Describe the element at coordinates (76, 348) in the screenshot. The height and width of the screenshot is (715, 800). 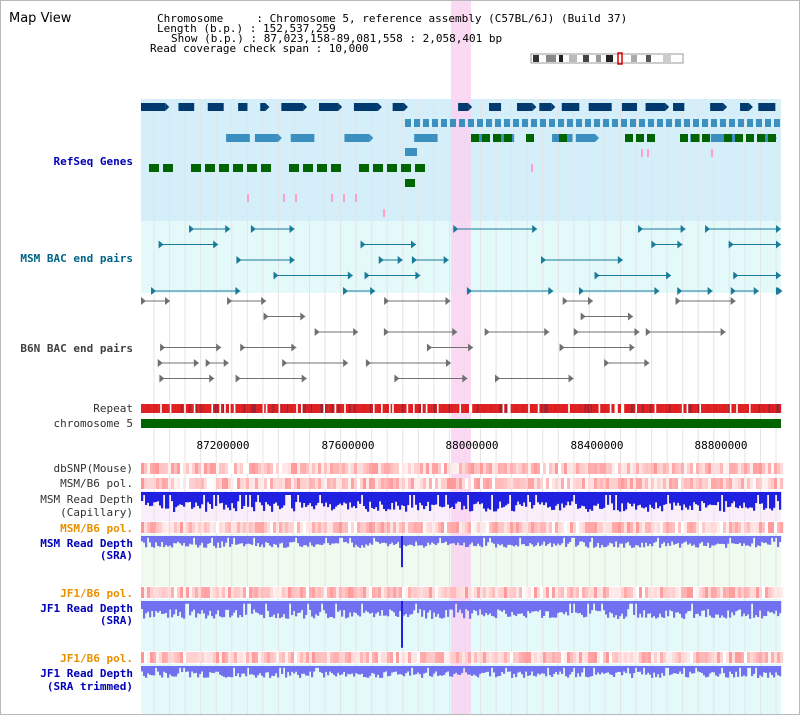
I see `track-label-b6n-bac: B6N BAC end pairs` at that location.